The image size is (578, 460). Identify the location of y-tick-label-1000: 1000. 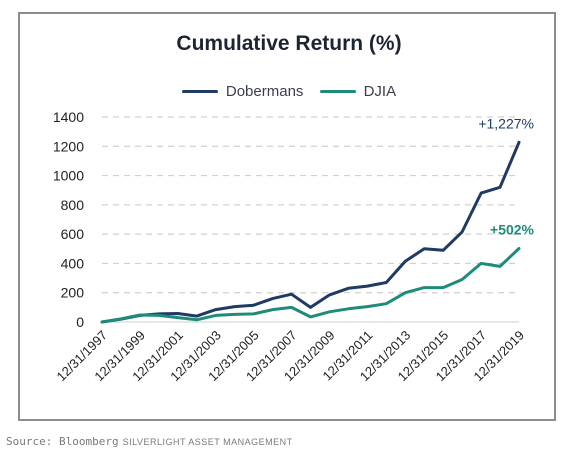
(68, 176).